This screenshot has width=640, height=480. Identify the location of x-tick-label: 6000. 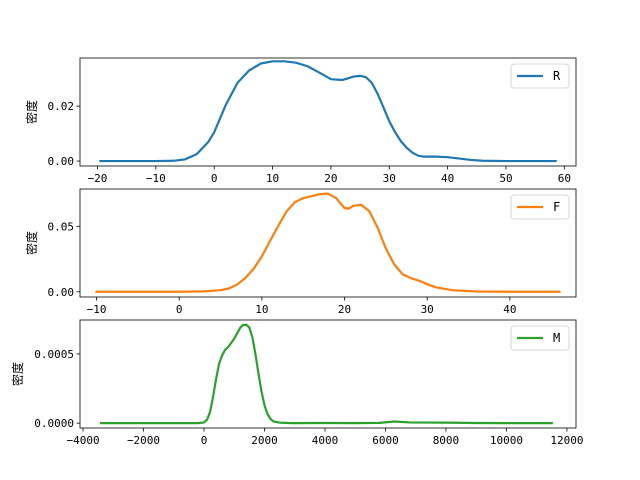
(385, 440).